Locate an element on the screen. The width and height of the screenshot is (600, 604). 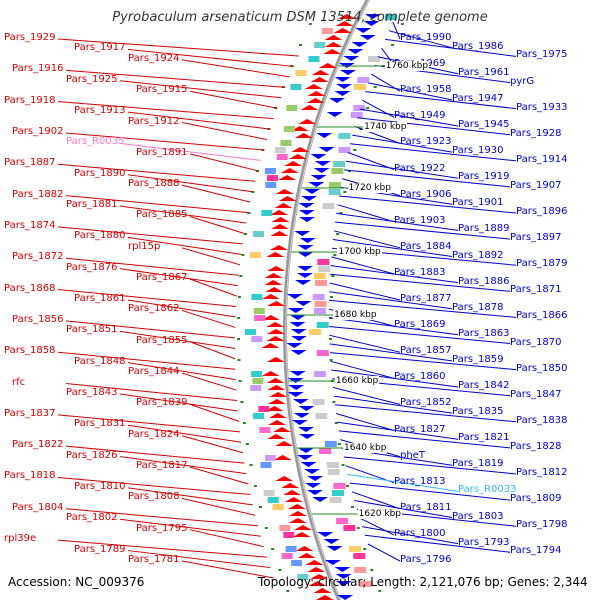
kbp-marker: 1720 kbp is located at coordinates (369, 188).